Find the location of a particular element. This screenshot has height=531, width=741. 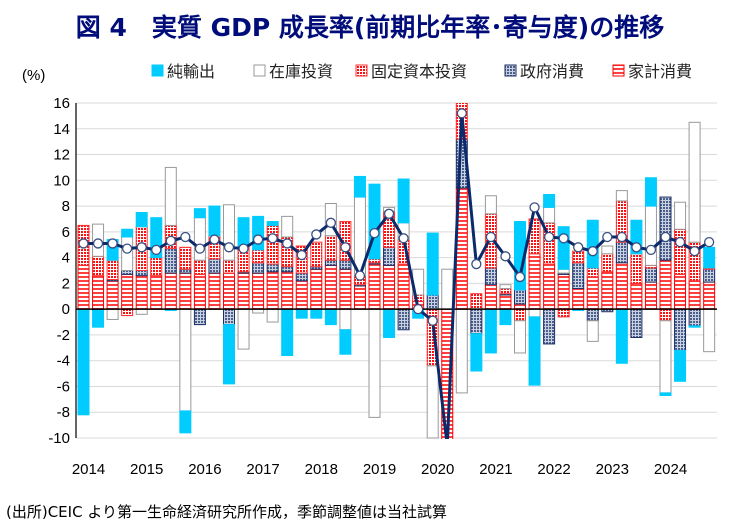

x-tick-label: 2023 is located at coordinates (612, 469).